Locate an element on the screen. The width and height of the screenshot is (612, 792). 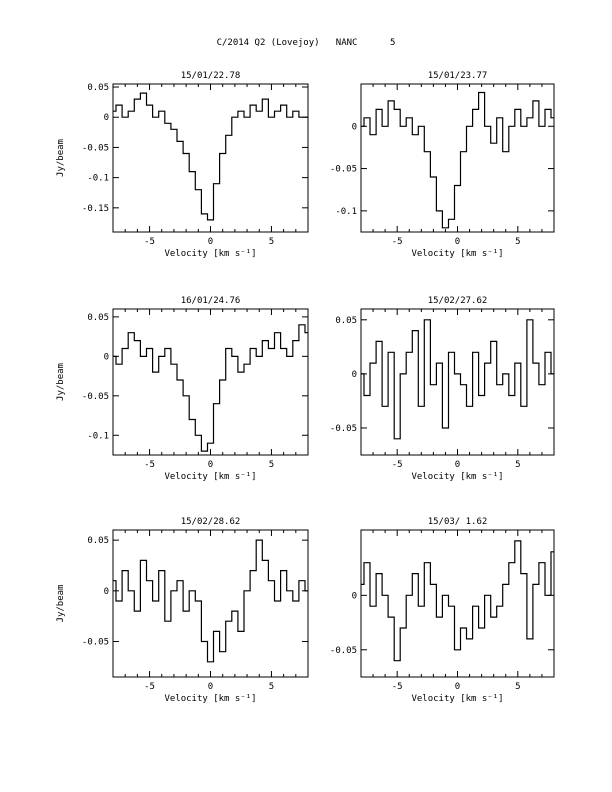
panel-title: 15/03/ 1.62 is located at coordinates (458, 522).